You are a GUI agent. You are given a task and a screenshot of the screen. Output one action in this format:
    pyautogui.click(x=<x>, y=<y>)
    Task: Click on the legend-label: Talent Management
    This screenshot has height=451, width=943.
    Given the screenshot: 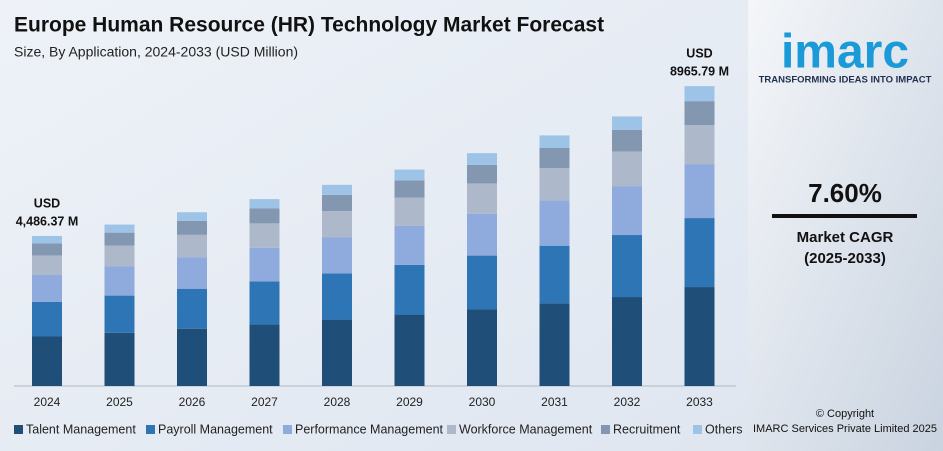 What is the action you would take?
    pyautogui.click(x=81, y=429)
    